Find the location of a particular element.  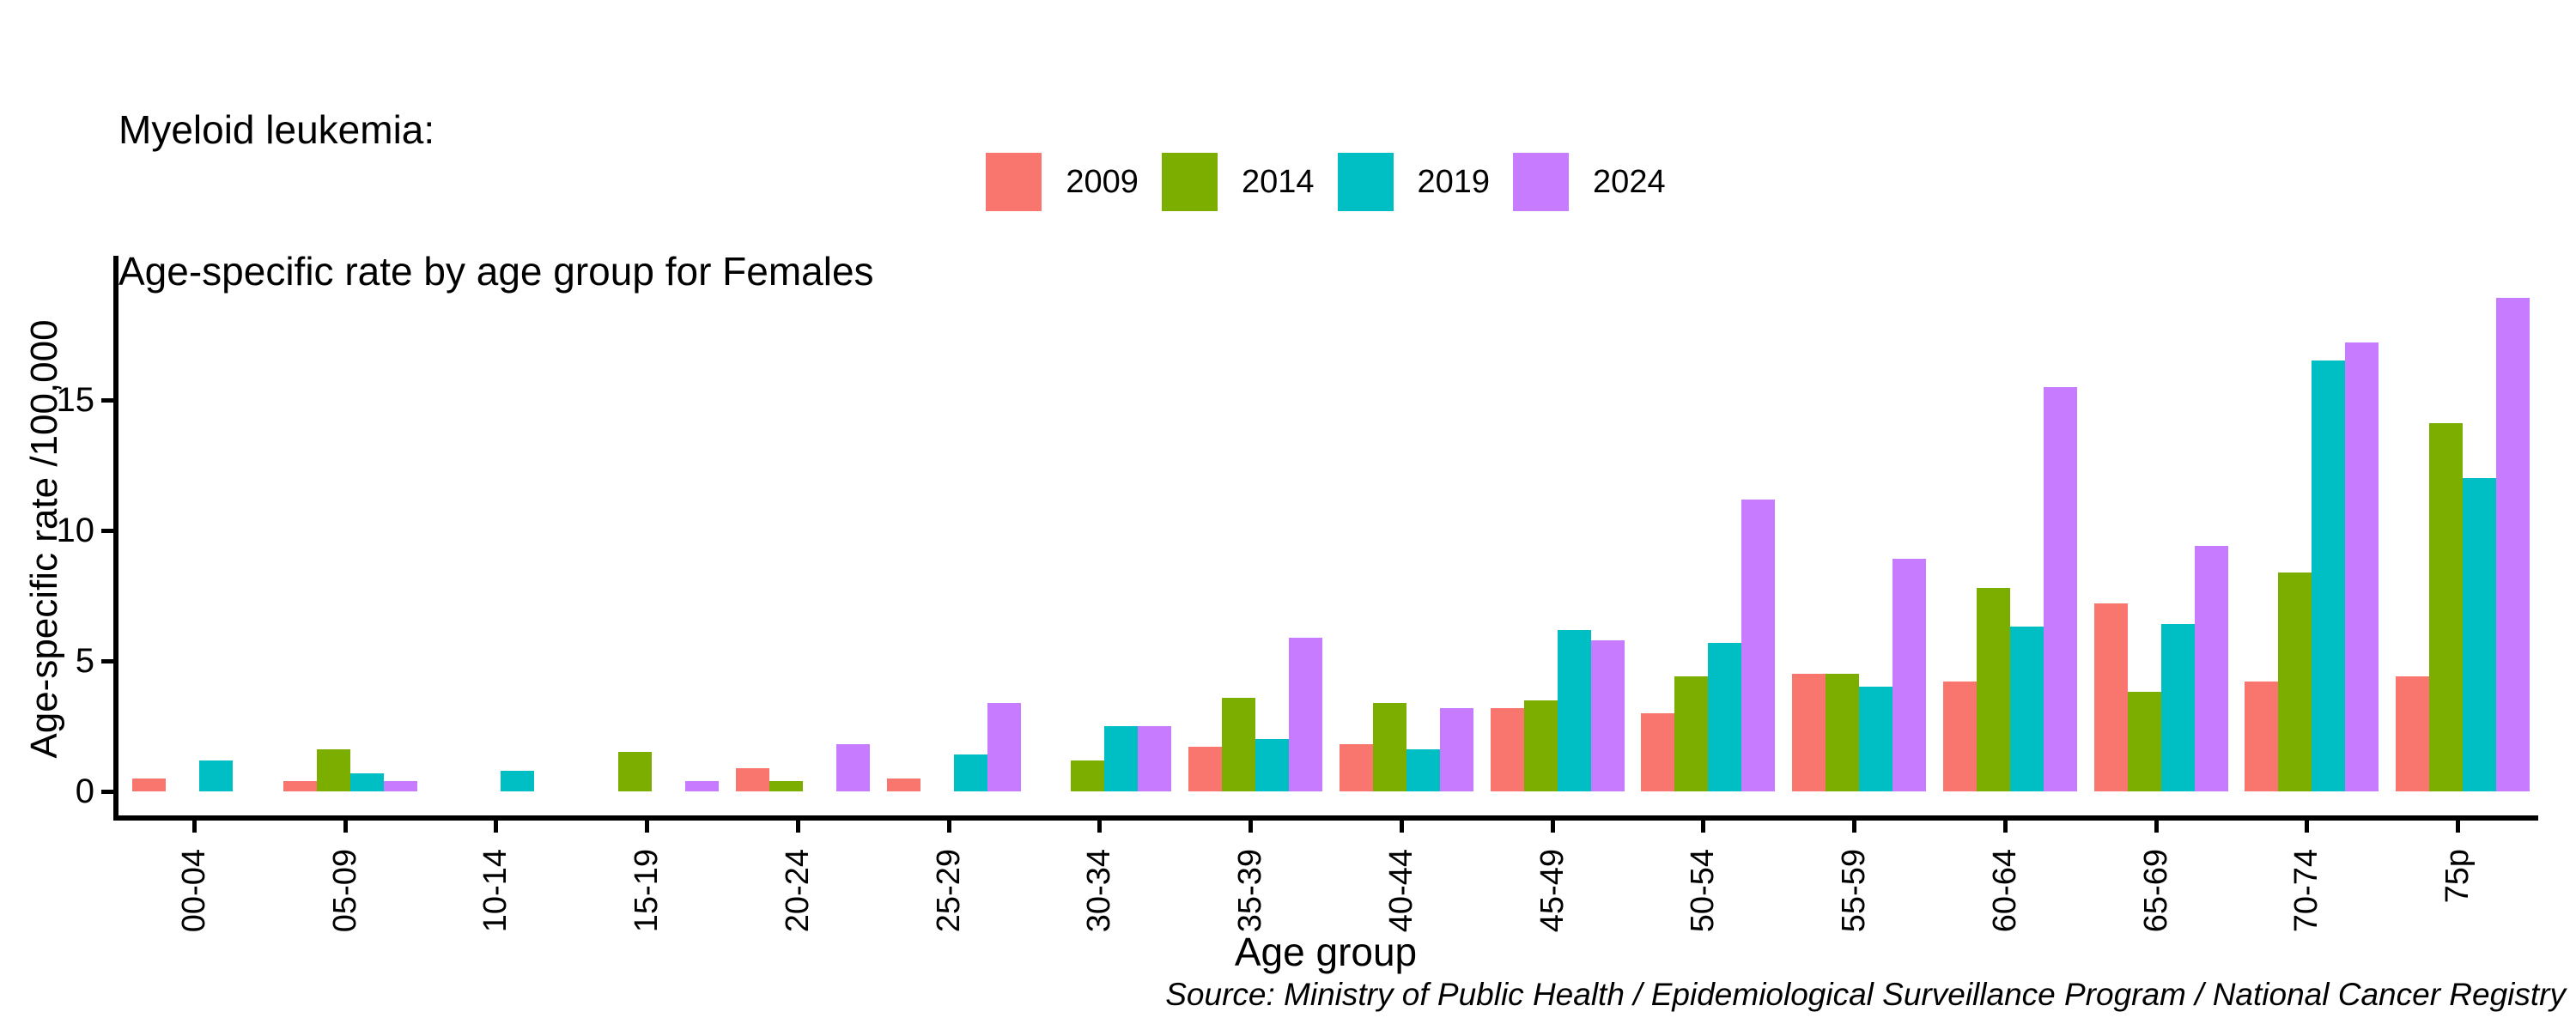

bar-60-64-2024 is located at coordinates (2060, 588).